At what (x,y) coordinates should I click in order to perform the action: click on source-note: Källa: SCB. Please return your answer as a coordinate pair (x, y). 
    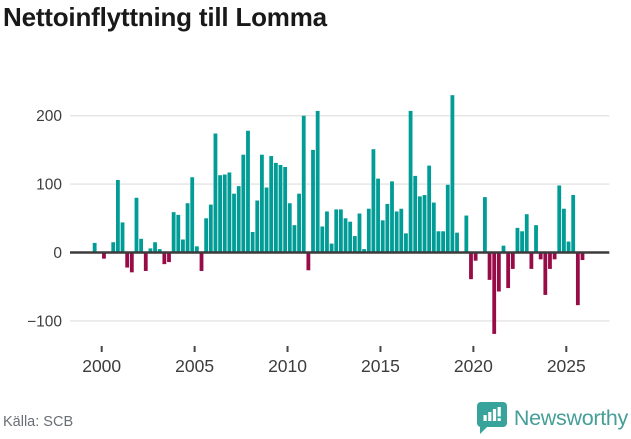
    Looking at the image, I should click on (38, 422).